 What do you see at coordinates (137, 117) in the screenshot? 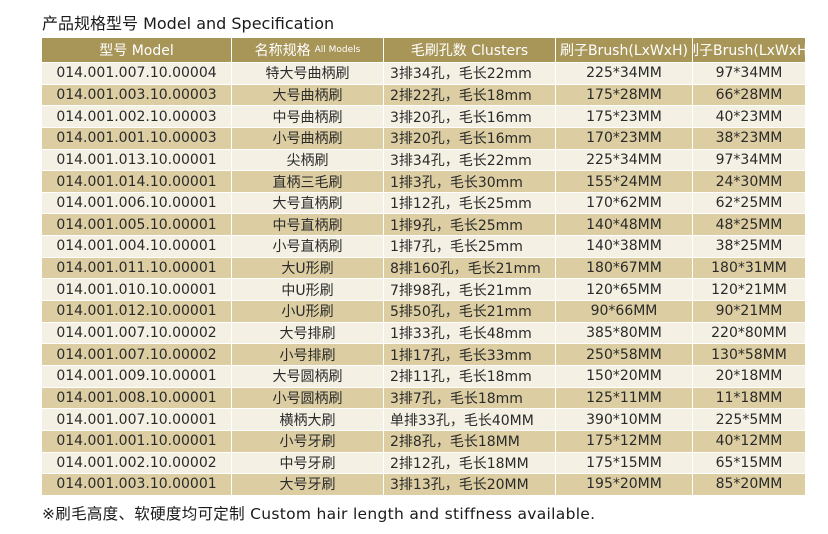
I see `table-cell: 014.001.002.10.00003` at bounding box center [137, 117].